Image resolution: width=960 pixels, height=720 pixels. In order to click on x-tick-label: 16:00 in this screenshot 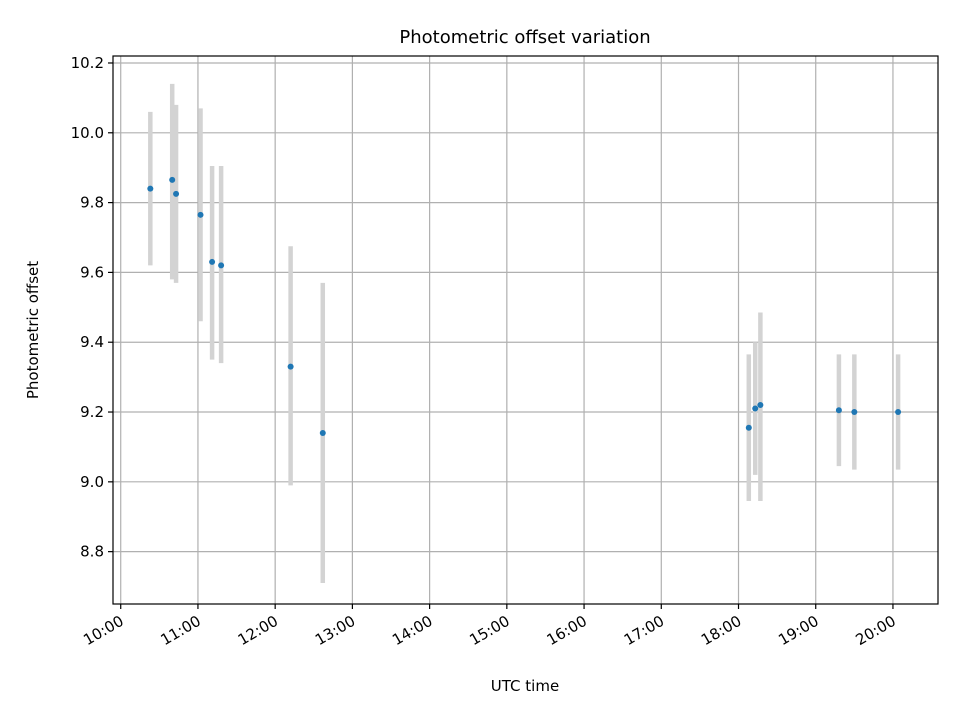, I will do `click(567, 630)`.